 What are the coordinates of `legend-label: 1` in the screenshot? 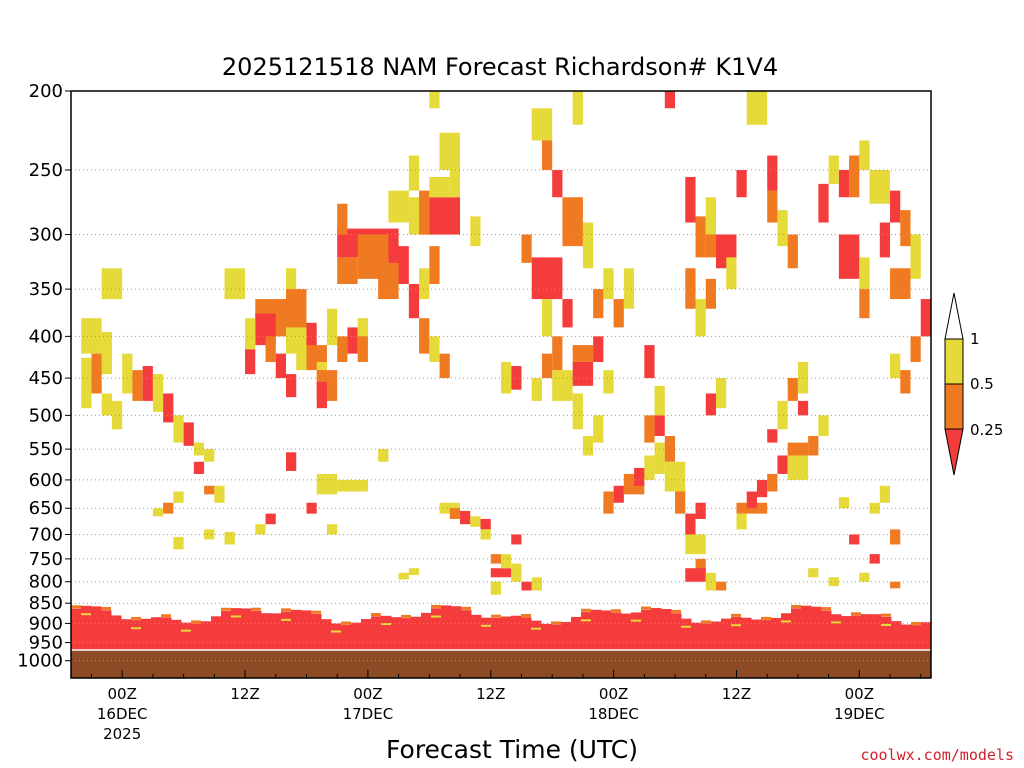 It's located at (975, 339).